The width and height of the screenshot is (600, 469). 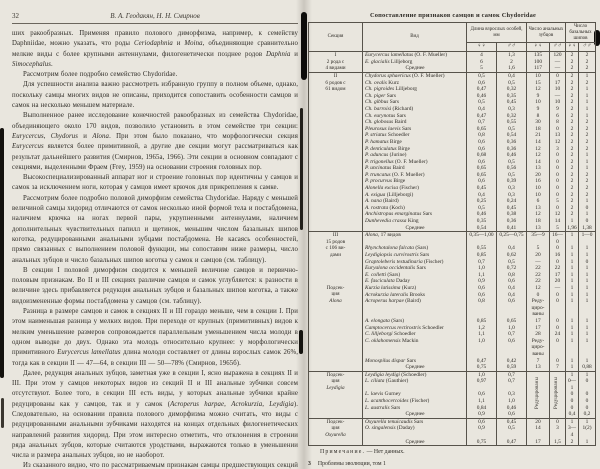 I want to click on value-cell: 0,54, so click(x=481, y=228).